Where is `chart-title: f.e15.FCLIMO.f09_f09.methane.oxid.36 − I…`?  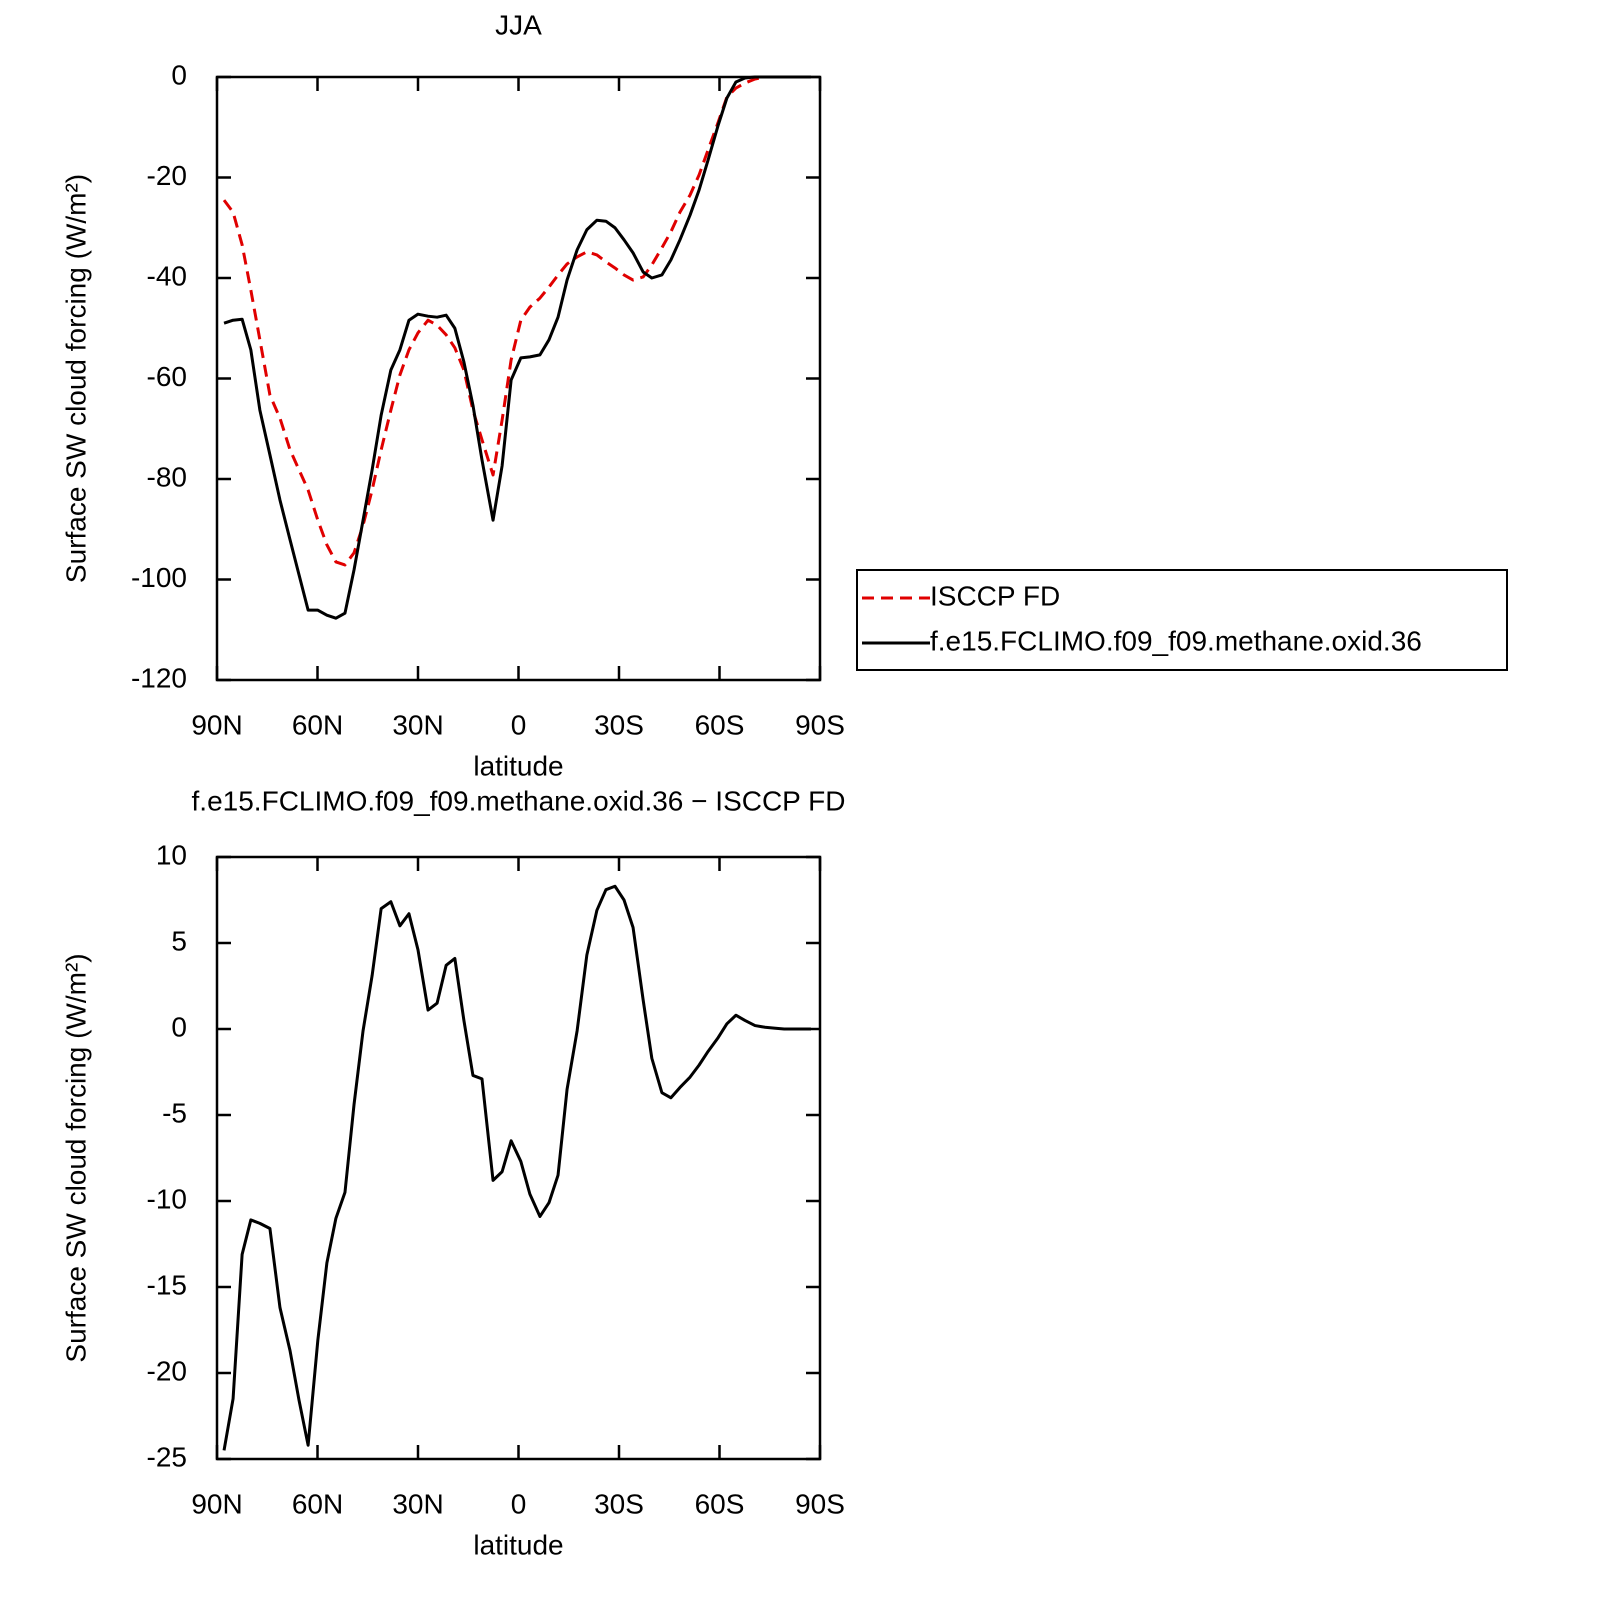
chart-title: f.e15.FCLIMO.f09_f09.methane.oxid.36 − I… is located at coordinates (519, 800).